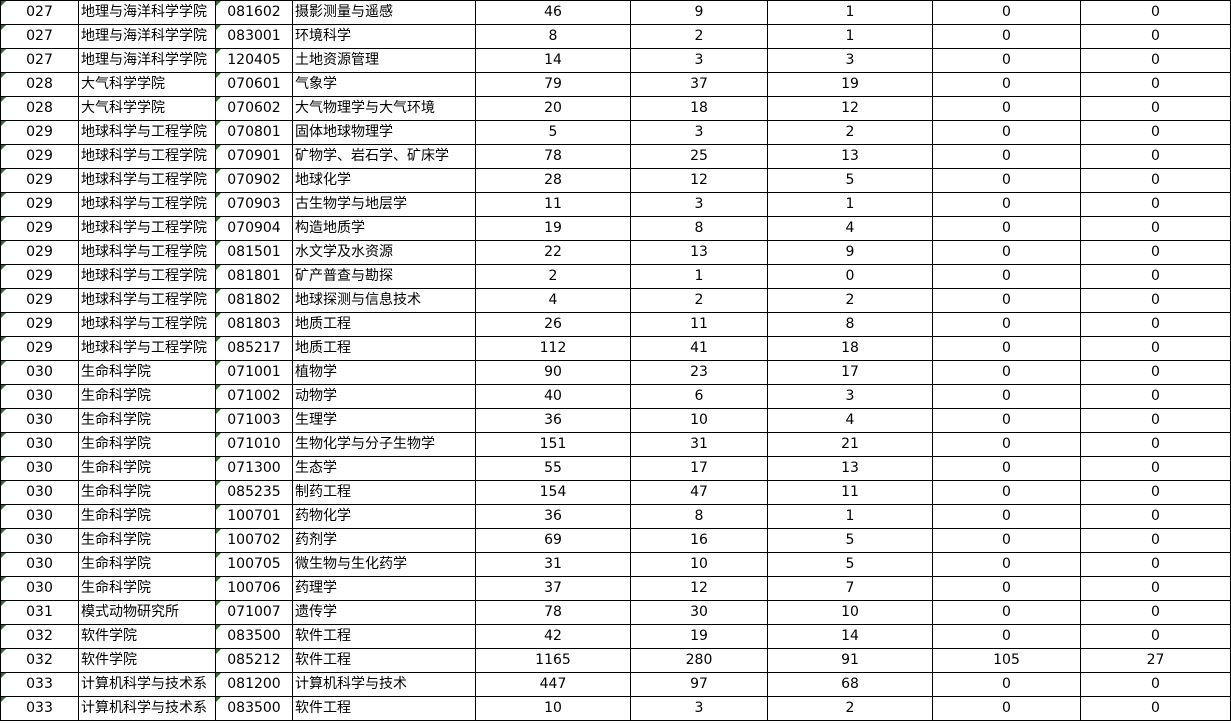 The height and width of the screenshot is (723, 1231). I want to click on value-cell-1: 20, so click(553, 108).